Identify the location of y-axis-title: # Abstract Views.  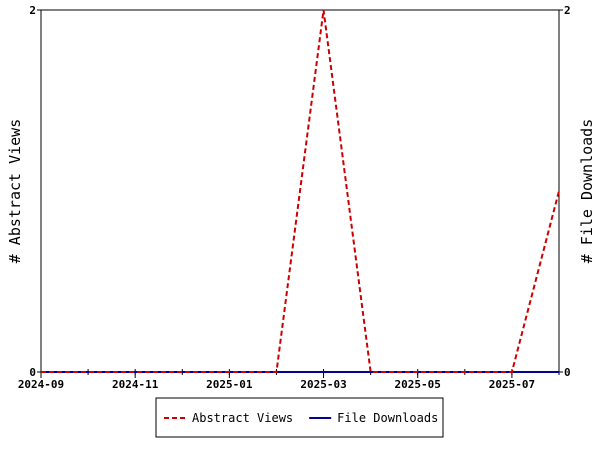
(15, 191).